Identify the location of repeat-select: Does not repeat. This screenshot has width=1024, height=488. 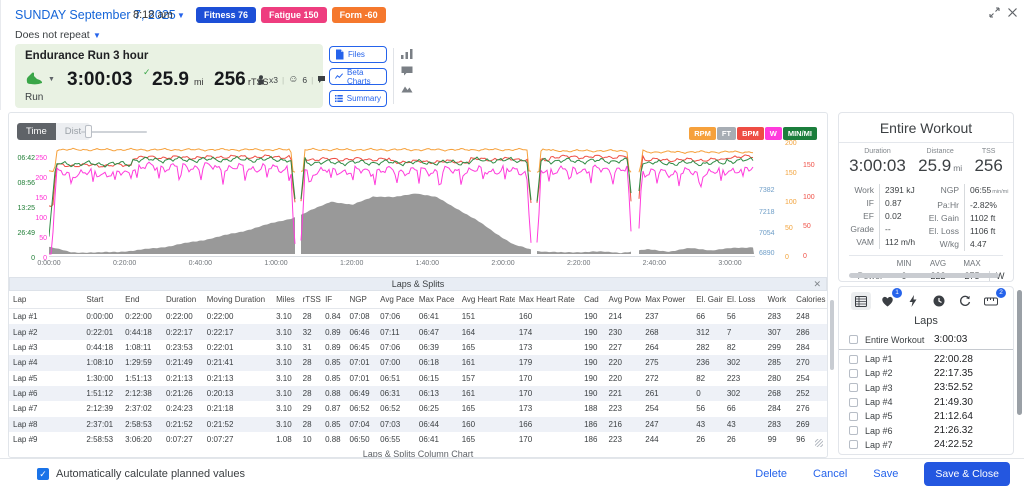
(52, 35).